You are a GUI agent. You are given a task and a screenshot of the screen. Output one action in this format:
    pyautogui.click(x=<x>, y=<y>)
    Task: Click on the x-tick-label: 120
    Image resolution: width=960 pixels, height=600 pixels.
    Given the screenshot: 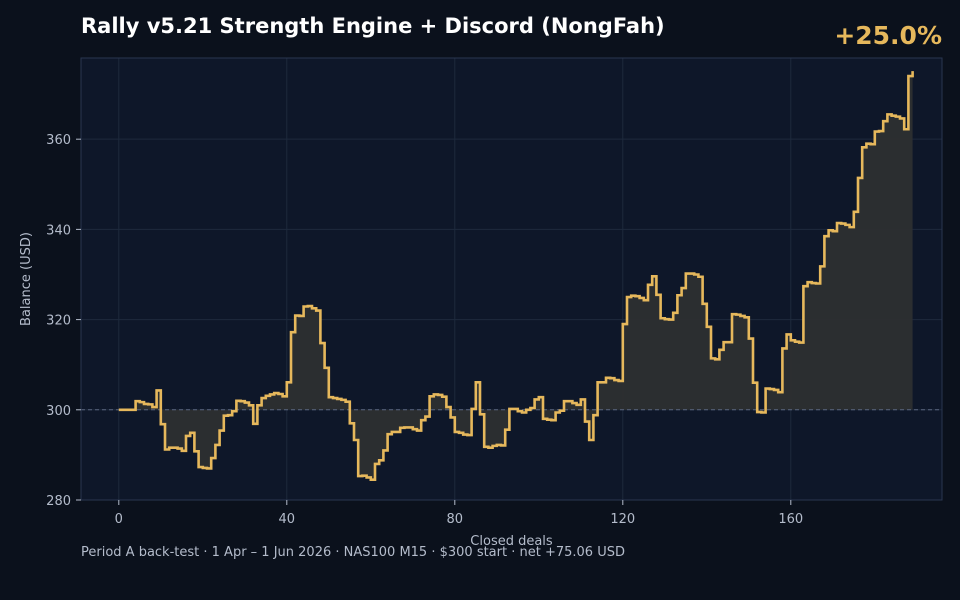 What is the action you would take?
    pyautogui.click(x=622, y=519)
    